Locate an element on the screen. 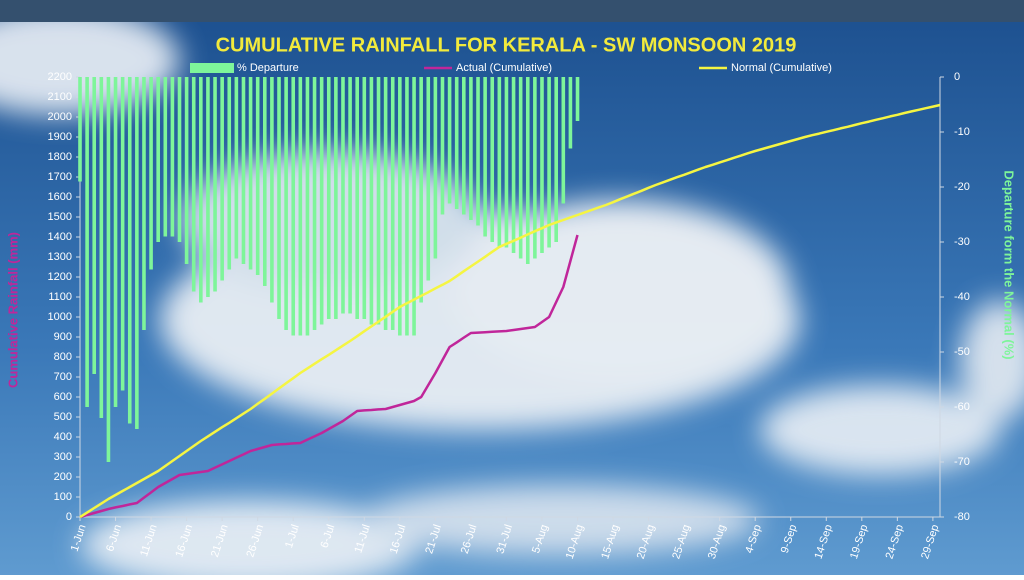 The image size is (1024, 580). y-tick-label: 1900 is located at coordinates (60, 137).